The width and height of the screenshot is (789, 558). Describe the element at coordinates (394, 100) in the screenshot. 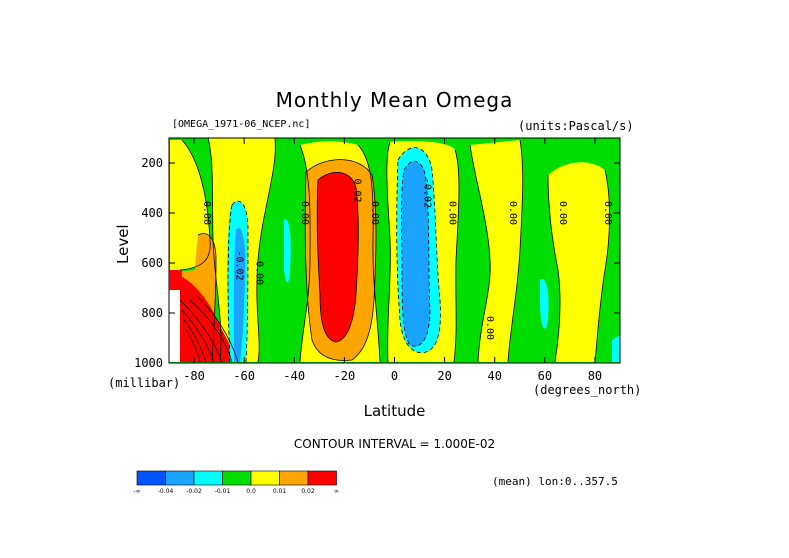

I see `chart-title: Monthly Mean Omega` at that location.